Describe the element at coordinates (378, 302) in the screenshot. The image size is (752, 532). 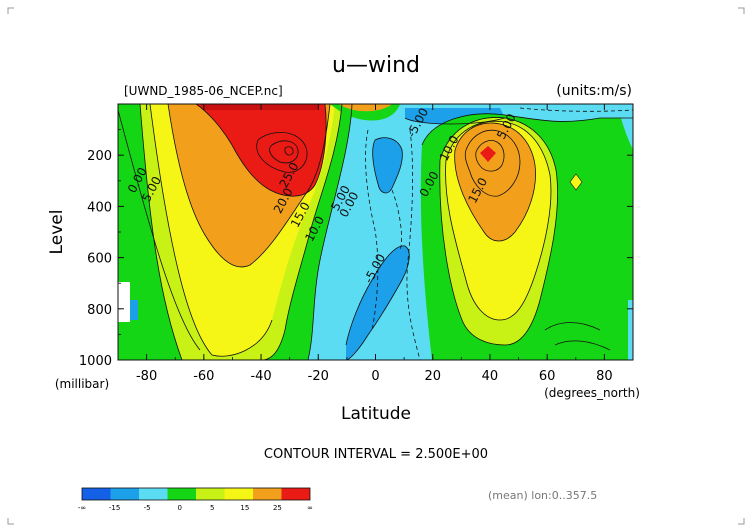
I see `negative-patch-lower` at that location.